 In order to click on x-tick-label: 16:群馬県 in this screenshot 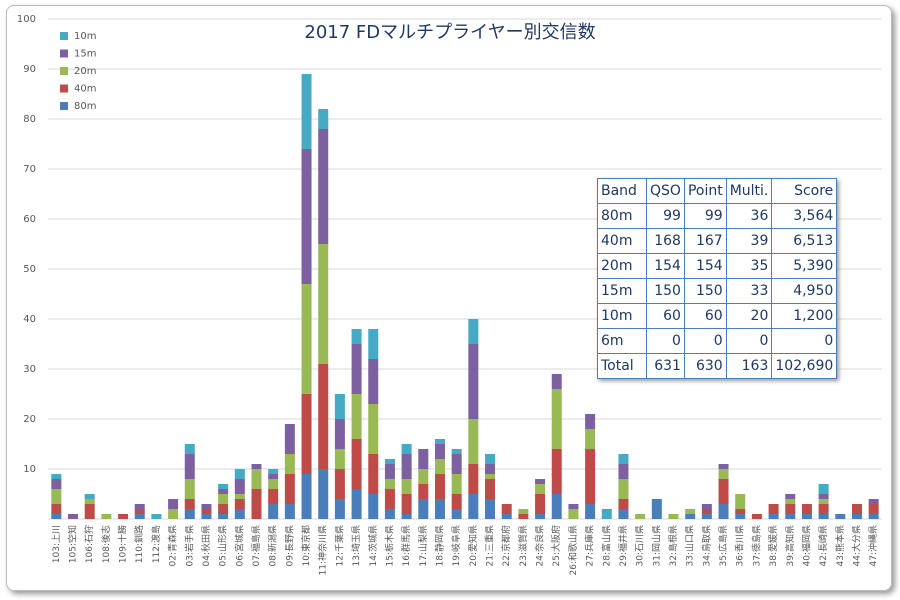, I will do `click(406, 546)`.